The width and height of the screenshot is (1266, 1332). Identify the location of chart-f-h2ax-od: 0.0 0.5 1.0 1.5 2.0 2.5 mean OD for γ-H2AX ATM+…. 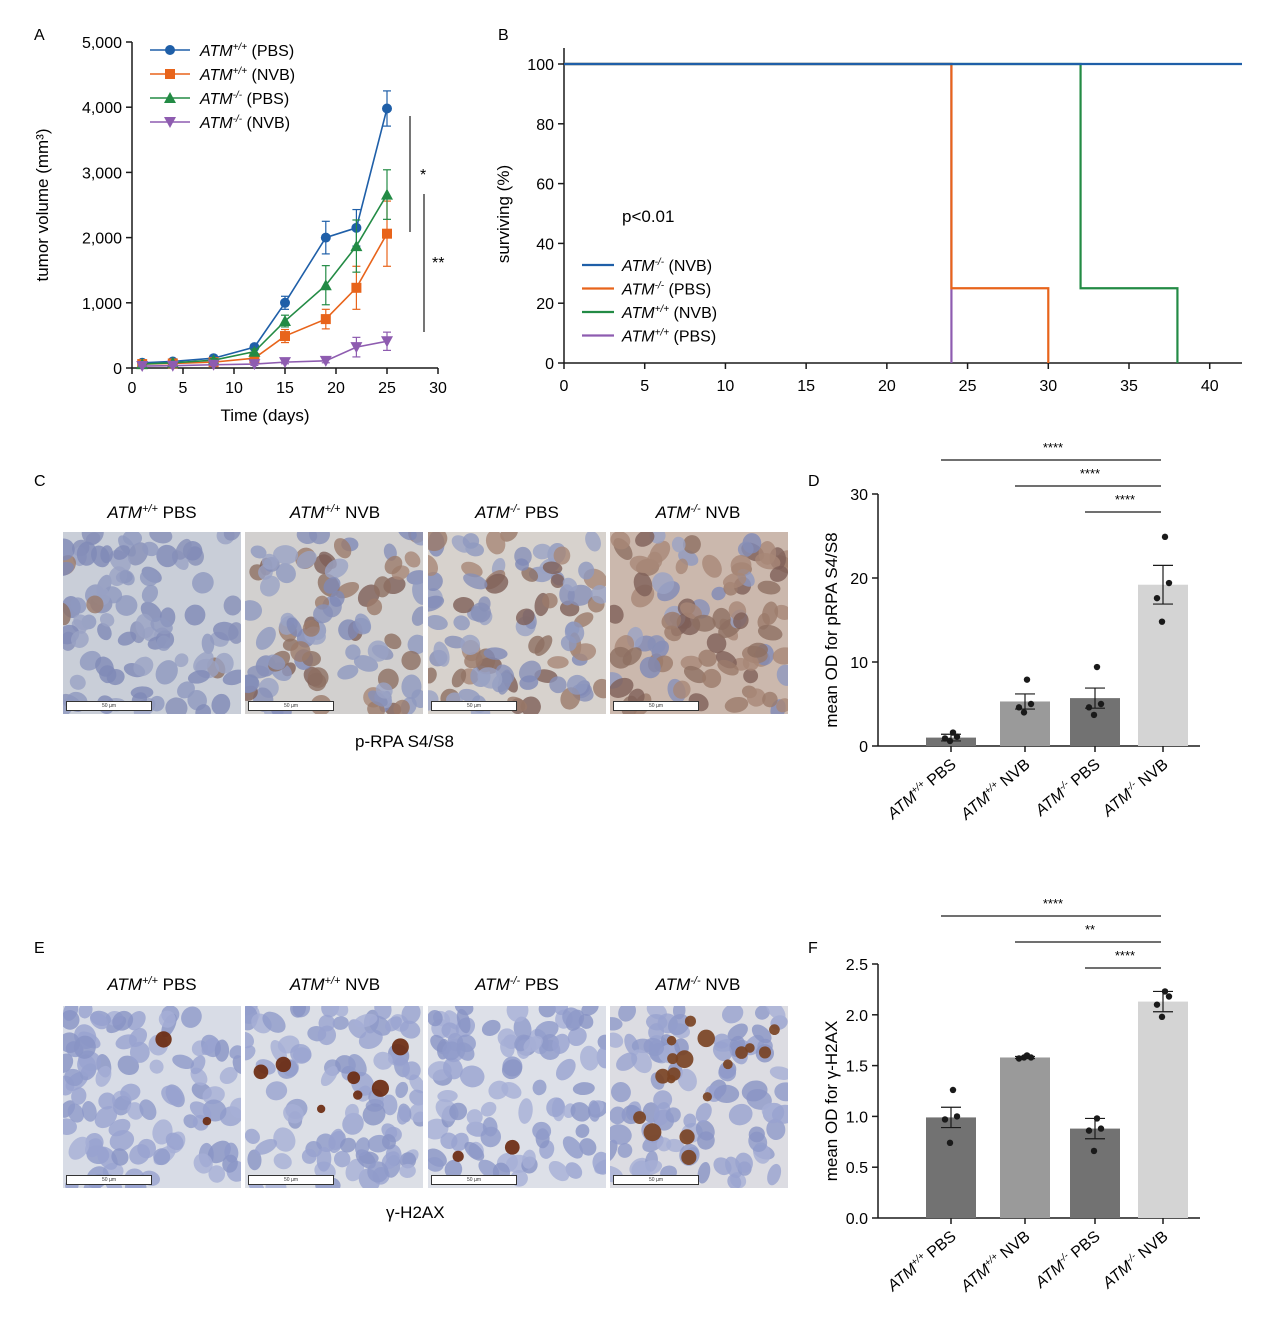
(1011, 1096).